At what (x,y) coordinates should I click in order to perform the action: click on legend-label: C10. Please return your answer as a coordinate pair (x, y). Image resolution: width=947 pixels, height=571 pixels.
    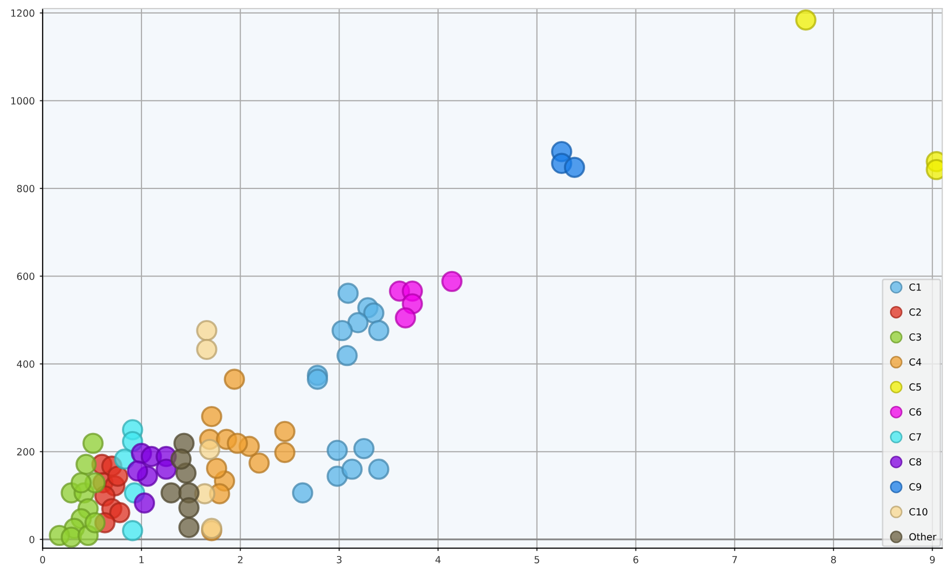
    Looking at the image, I should click on (918, 512).